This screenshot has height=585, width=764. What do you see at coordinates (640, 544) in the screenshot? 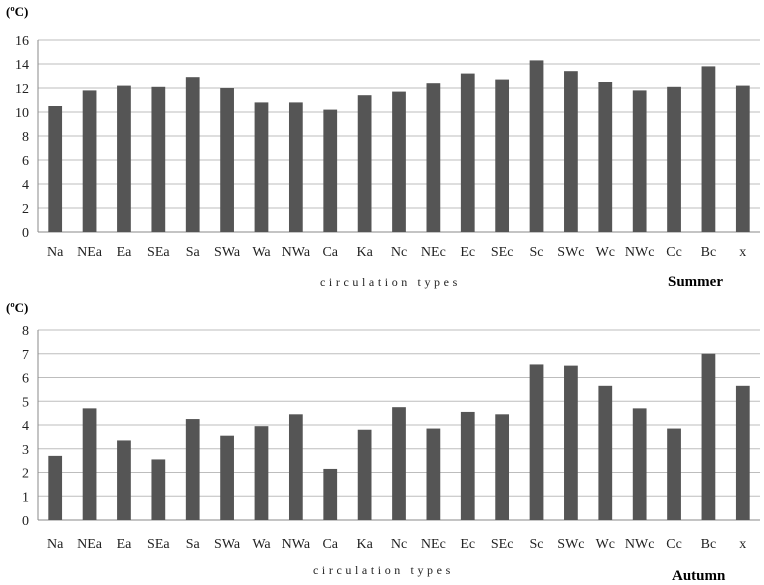
I see `category-label-NWc: NWc` at bounding box center [640, 544].